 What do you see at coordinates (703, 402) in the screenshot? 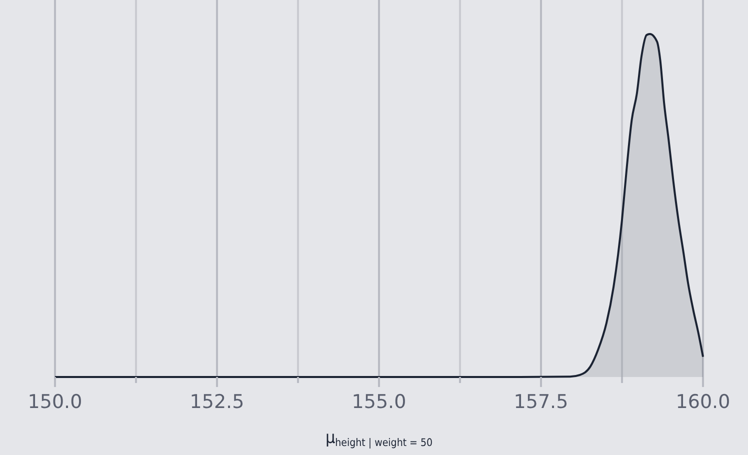
I see `x-tick-label: 160.0` at bounding box center [703, 402].